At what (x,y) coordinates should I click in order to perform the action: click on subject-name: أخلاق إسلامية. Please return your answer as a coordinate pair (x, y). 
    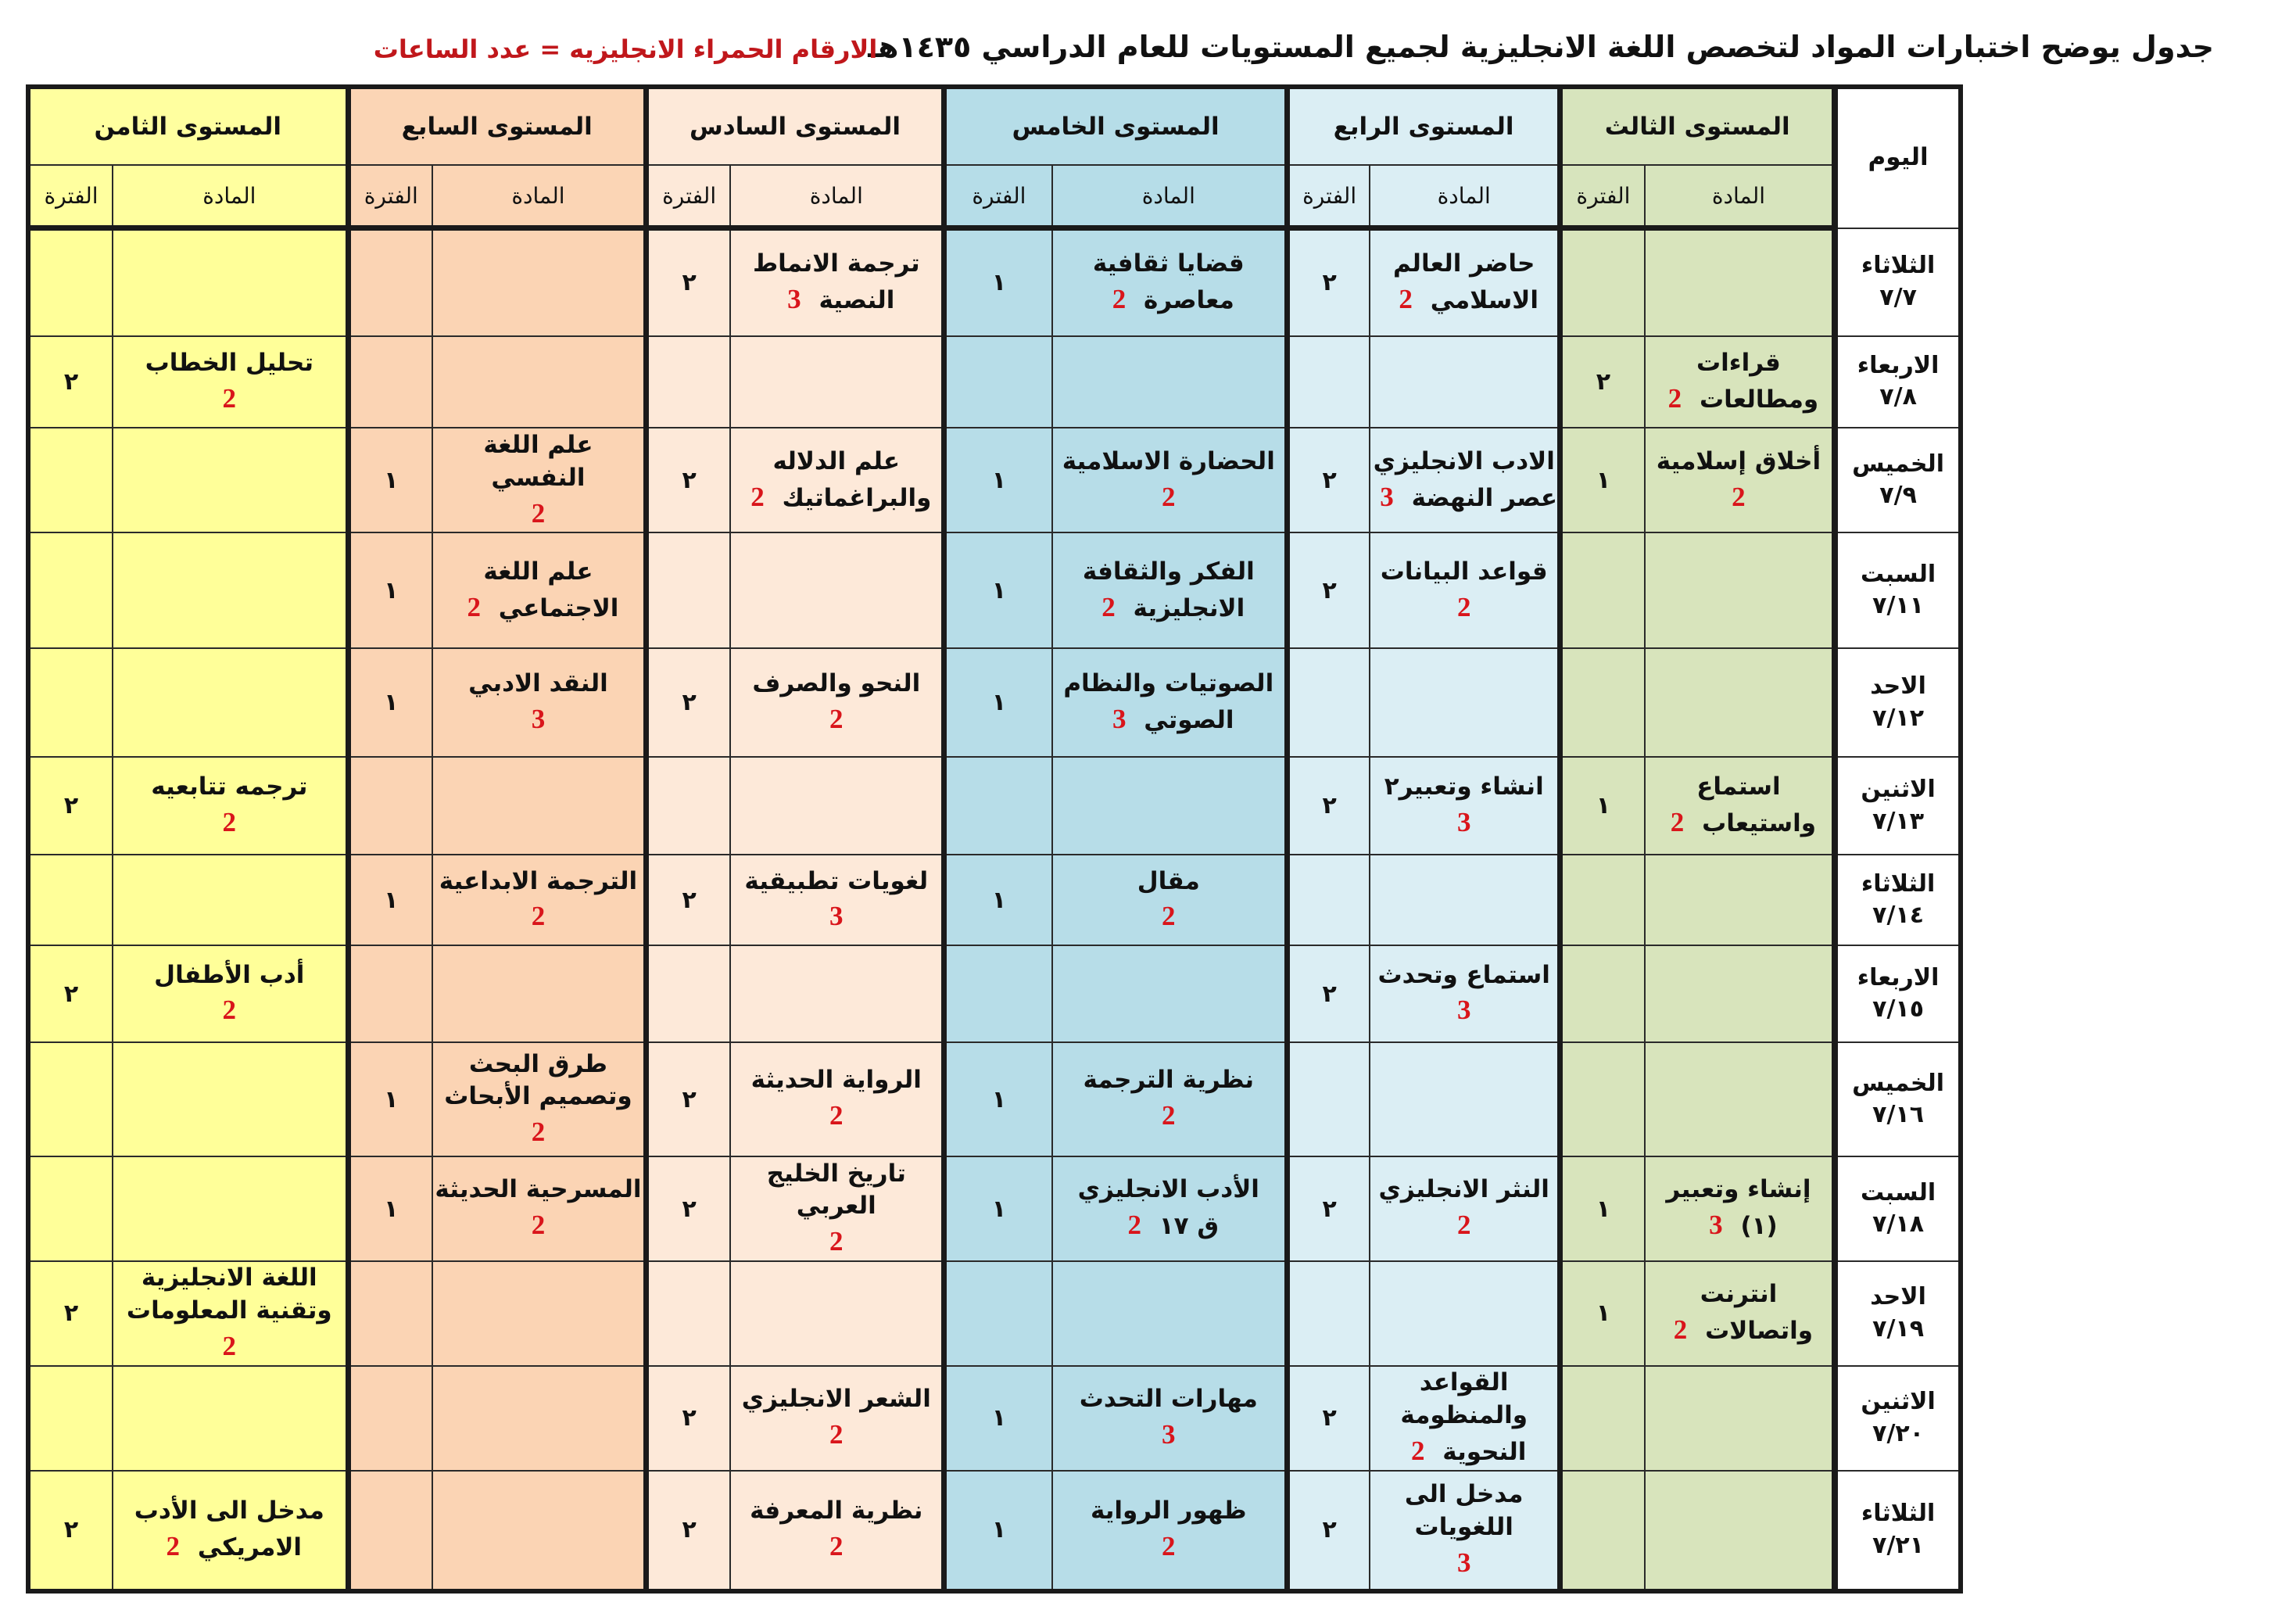
    Looking at the image, I should click on (1739, 460).